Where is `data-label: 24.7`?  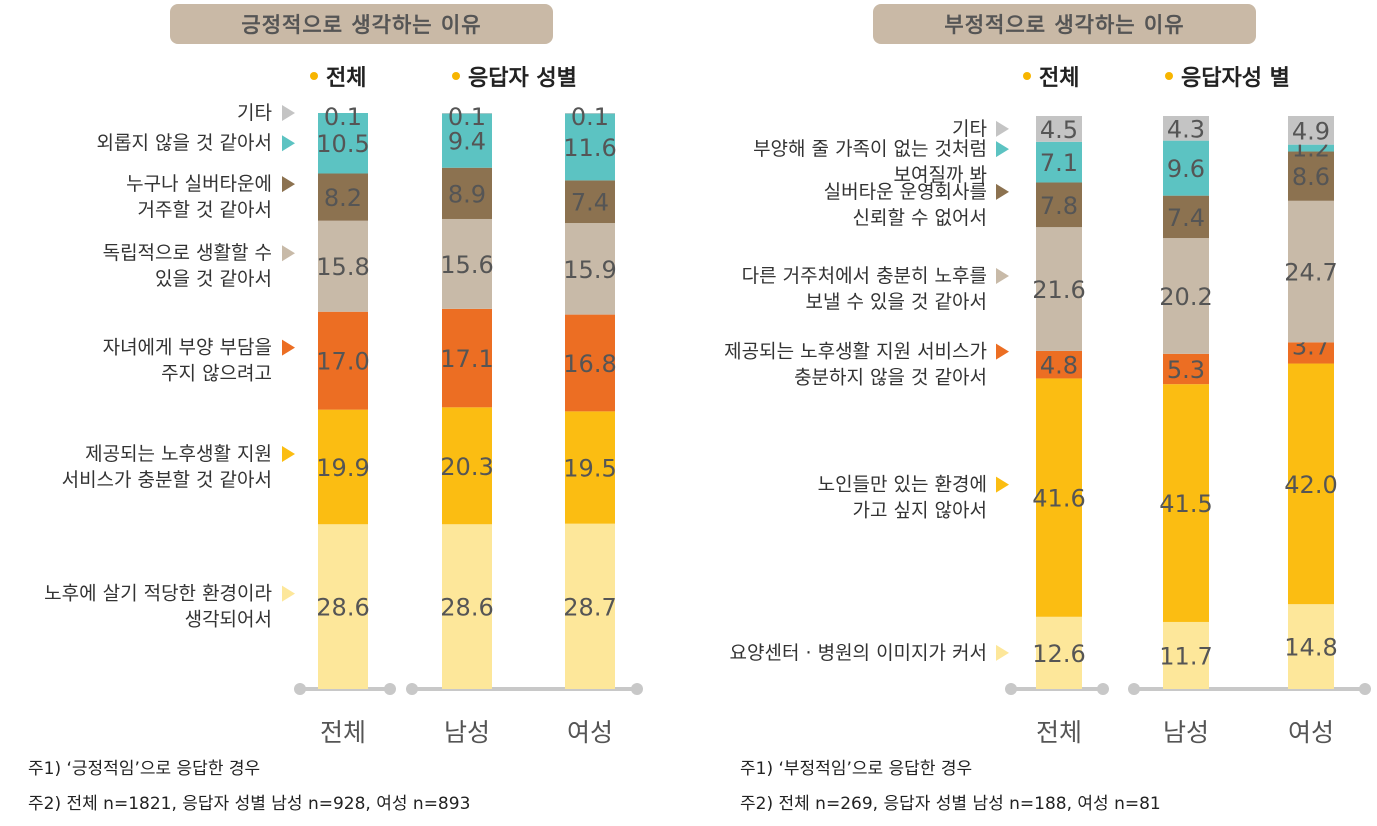 data-label: 24.7 is located at coordinates (1310, 273).